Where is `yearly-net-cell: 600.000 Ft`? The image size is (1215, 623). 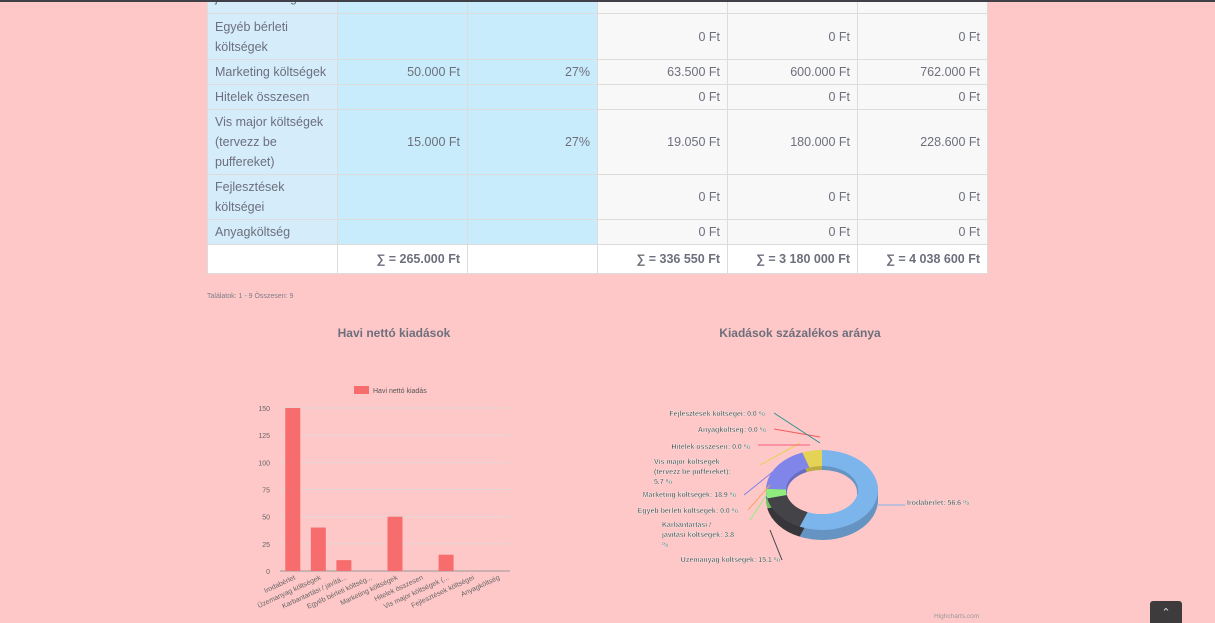
yearly-net-cell: 600.000 Ft is located at coordinates (792, 72).